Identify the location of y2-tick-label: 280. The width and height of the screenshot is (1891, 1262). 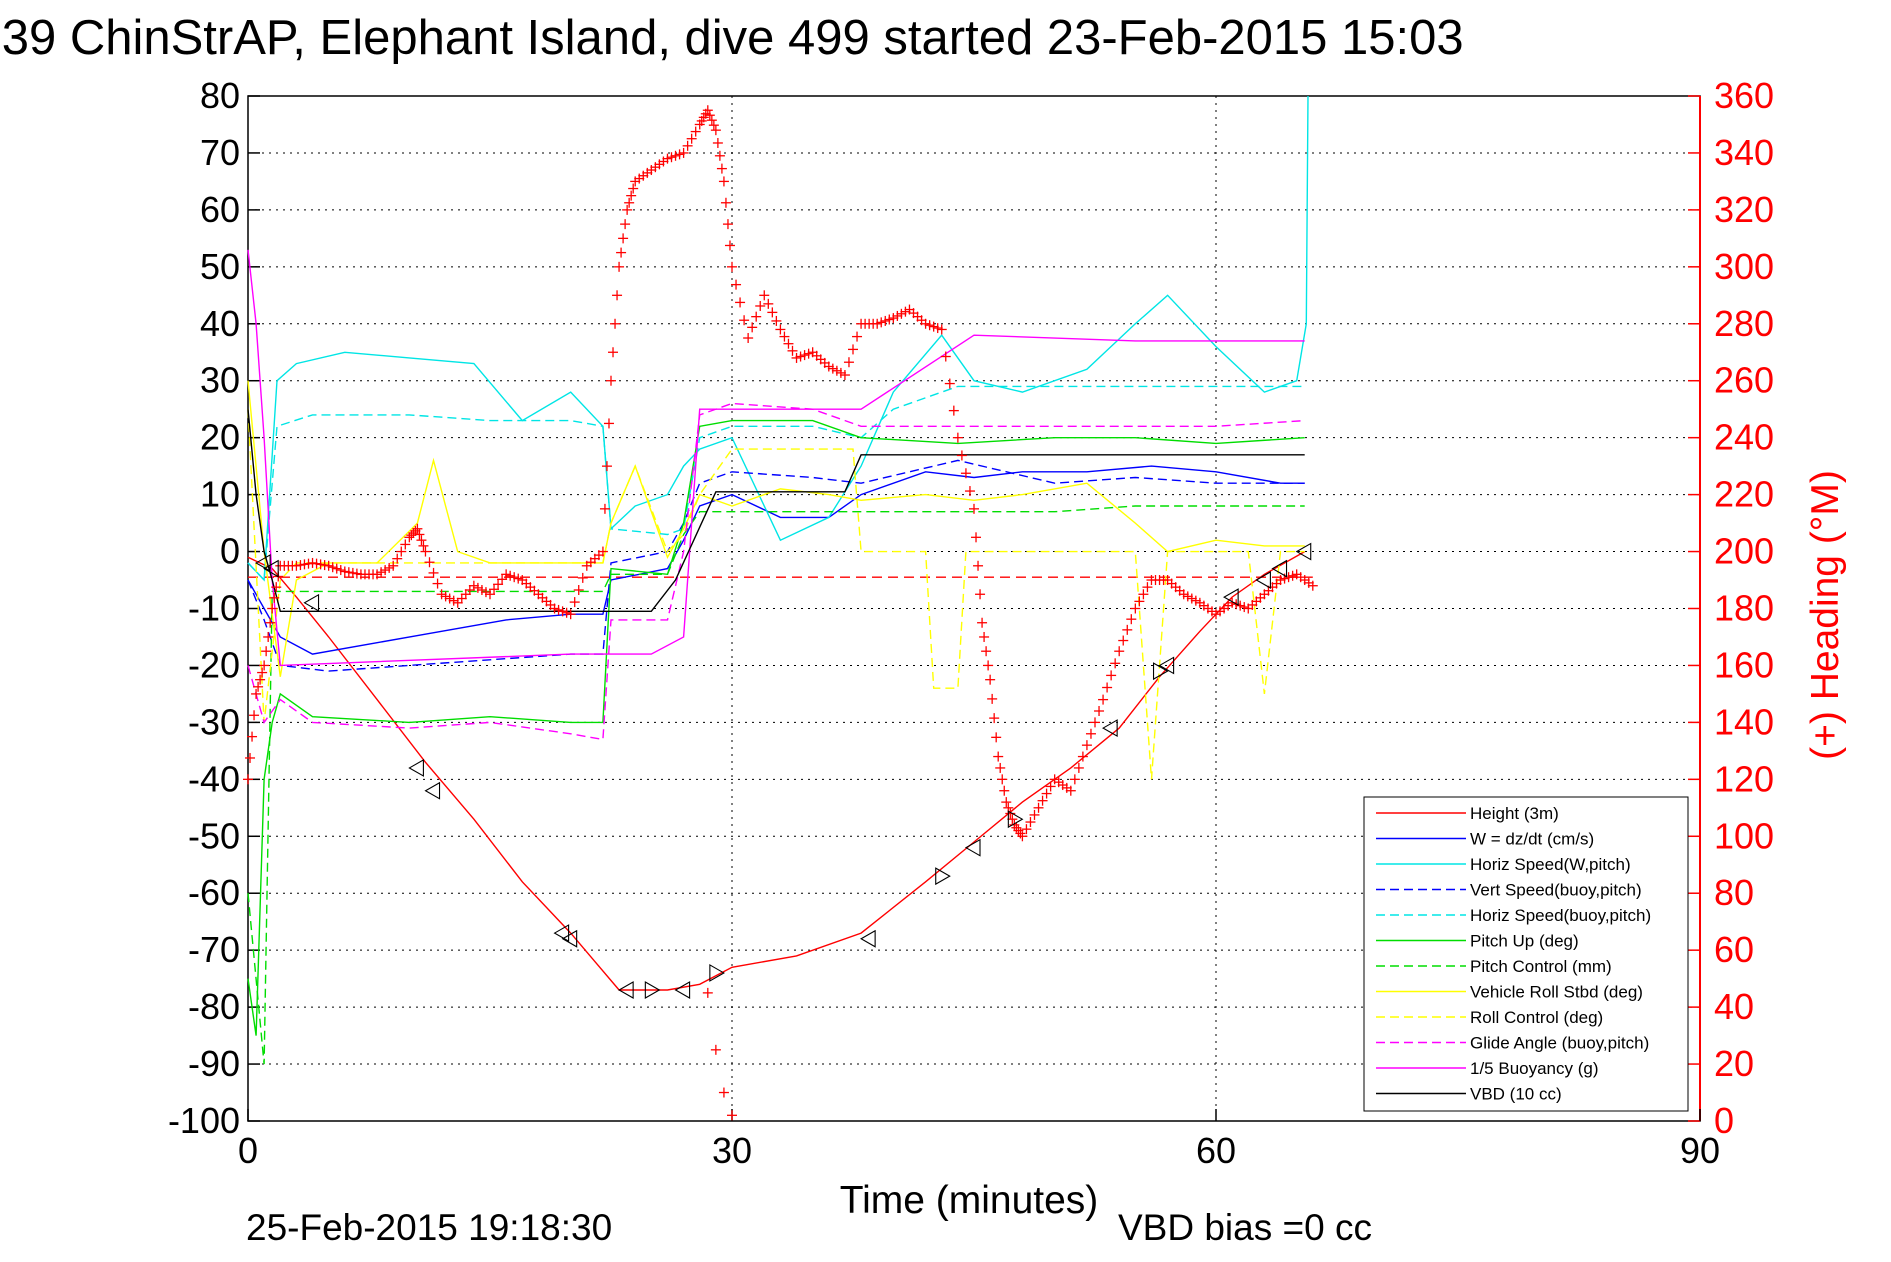
(1744, 323).